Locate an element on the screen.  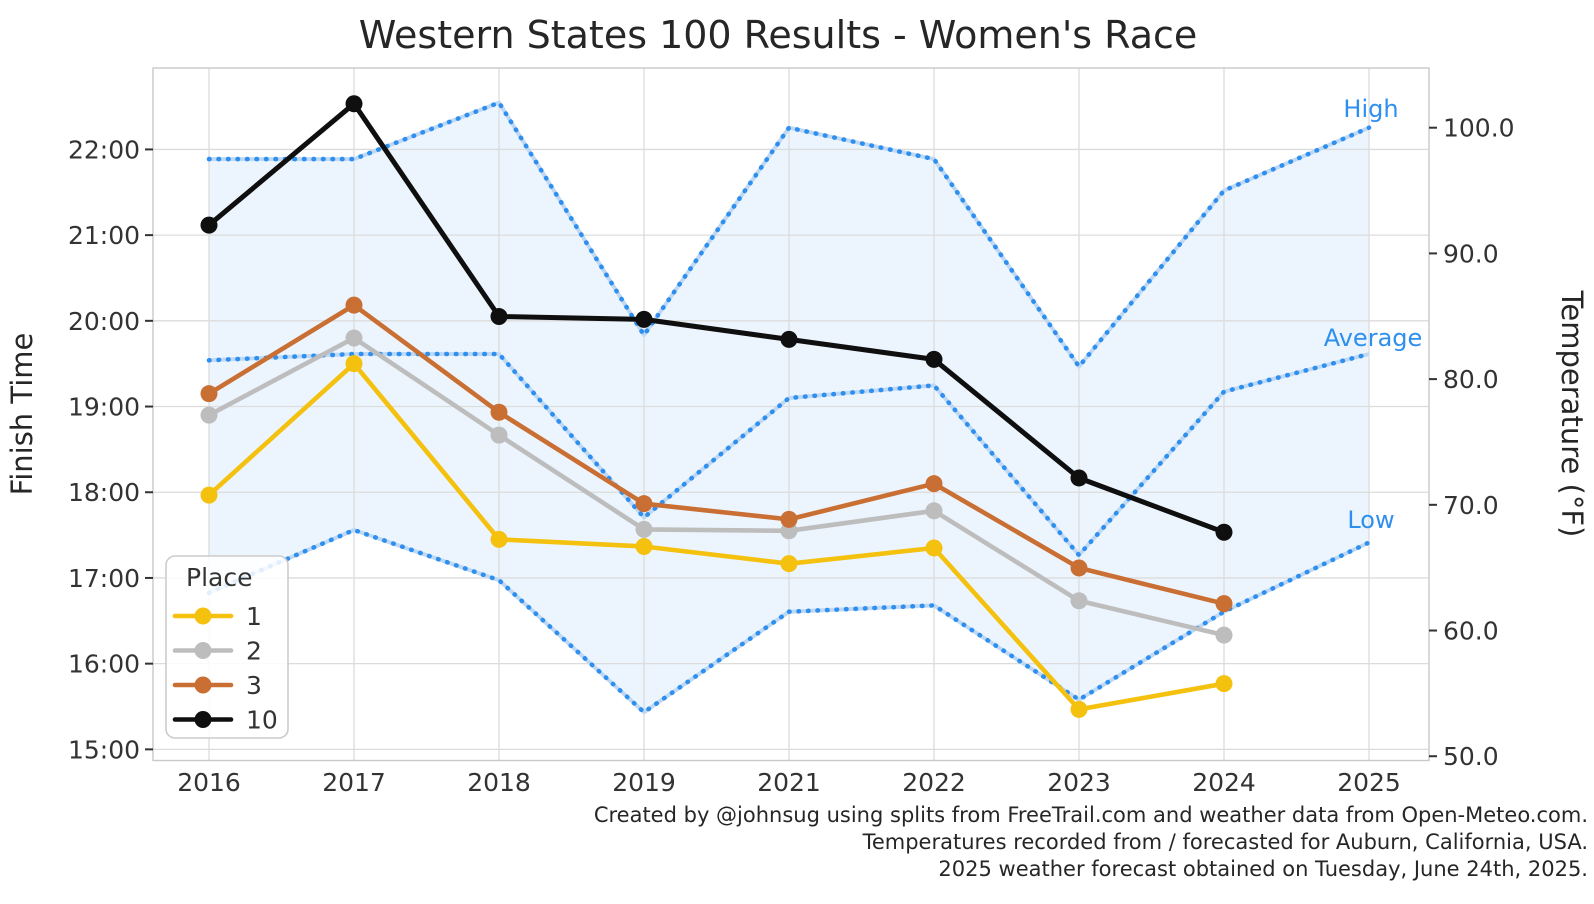
x-tick-label: 2019 is located at coordinates (644, 782).